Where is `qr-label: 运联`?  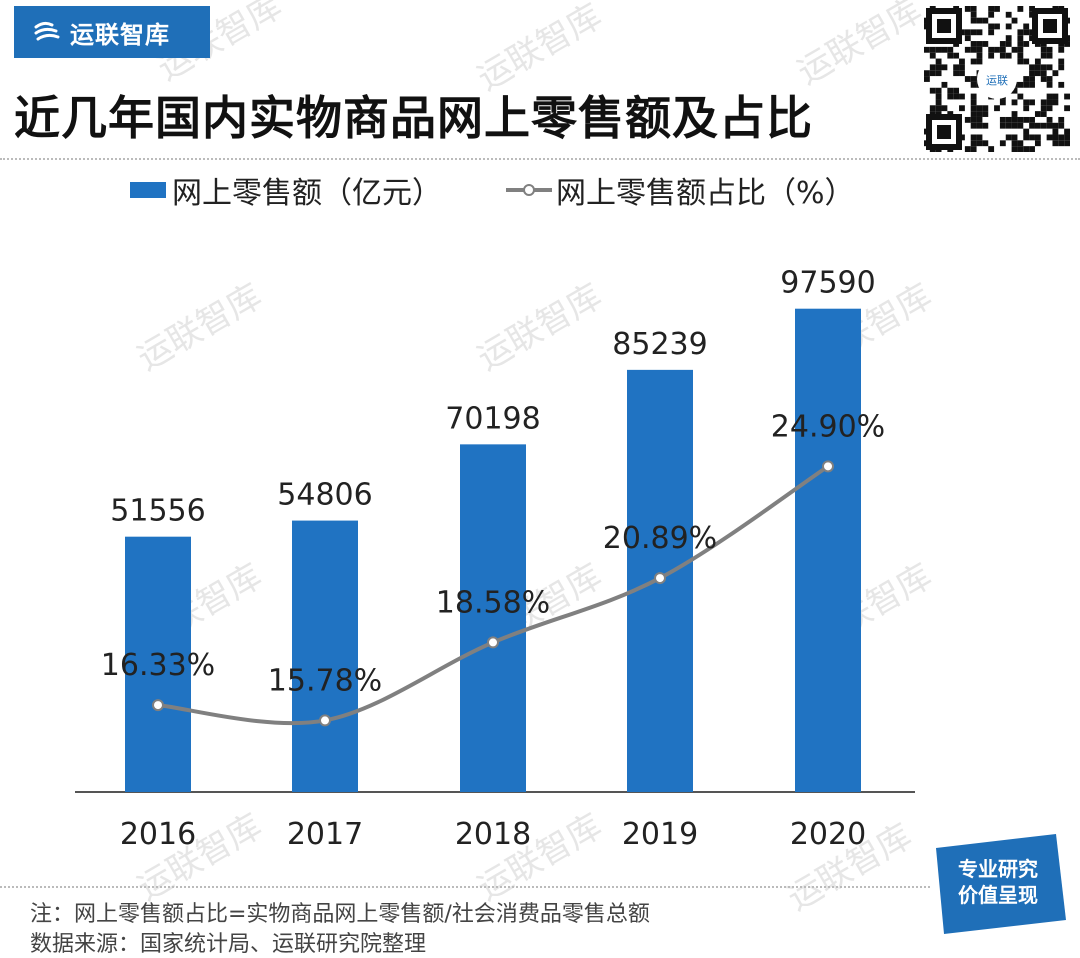
qr-label: 运联 is located at coordinates (997, 80).